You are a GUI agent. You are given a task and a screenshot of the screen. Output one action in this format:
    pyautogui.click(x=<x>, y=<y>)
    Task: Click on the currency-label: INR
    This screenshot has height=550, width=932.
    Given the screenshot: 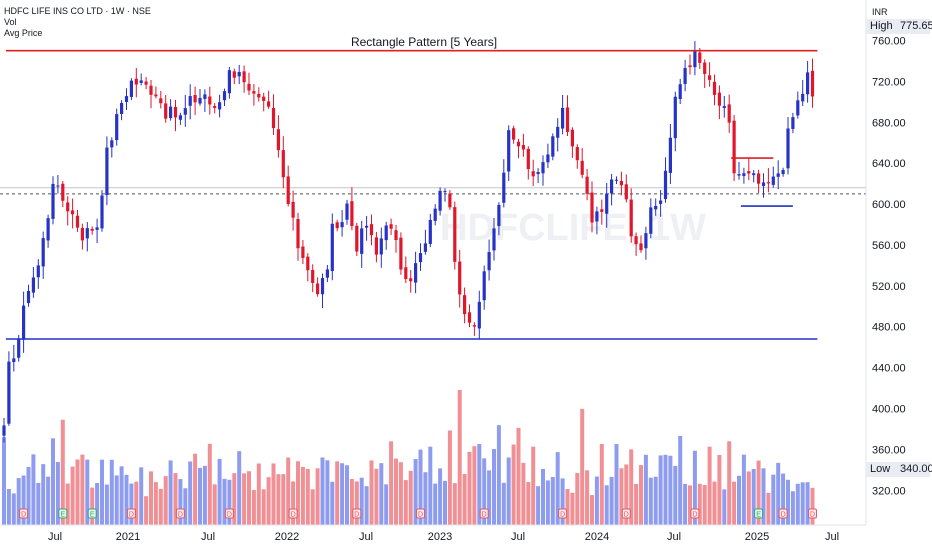 What is the action you would take?
    pyautogui.click(x=880, y=12)
    